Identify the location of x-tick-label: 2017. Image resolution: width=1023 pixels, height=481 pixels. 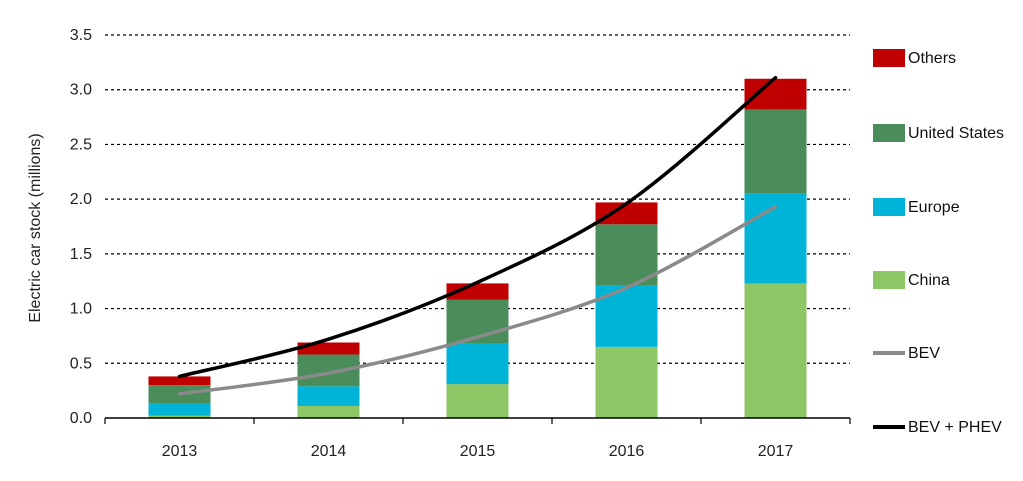
(776, 451).